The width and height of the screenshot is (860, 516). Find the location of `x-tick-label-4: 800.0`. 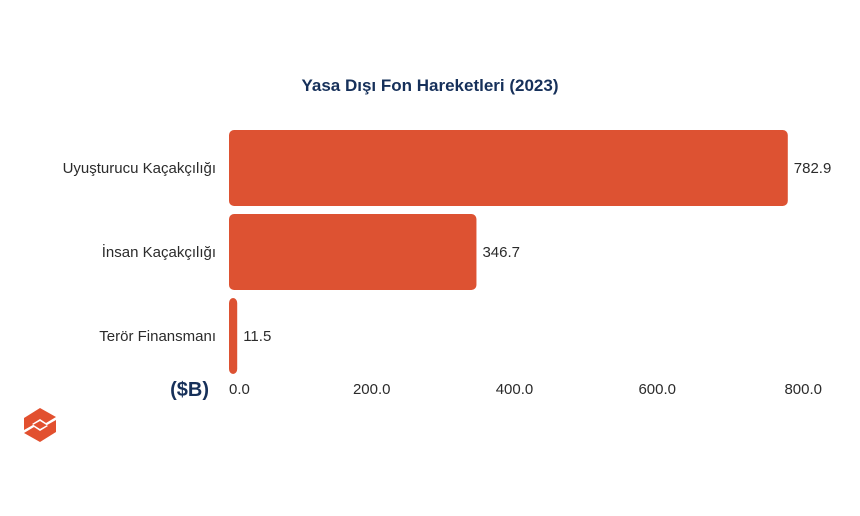

x-tick-label-4: 800.0 is located at coordinates (803, 389).